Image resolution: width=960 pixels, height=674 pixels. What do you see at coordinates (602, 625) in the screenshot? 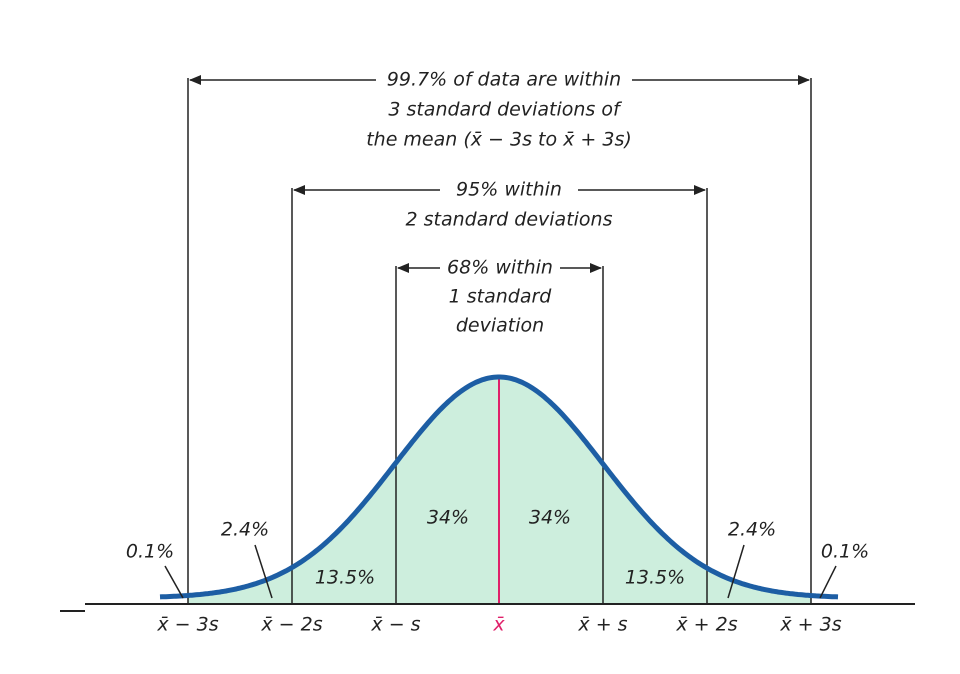
I see `axis-label: x̄ + s` at bounding box center [602, 625].